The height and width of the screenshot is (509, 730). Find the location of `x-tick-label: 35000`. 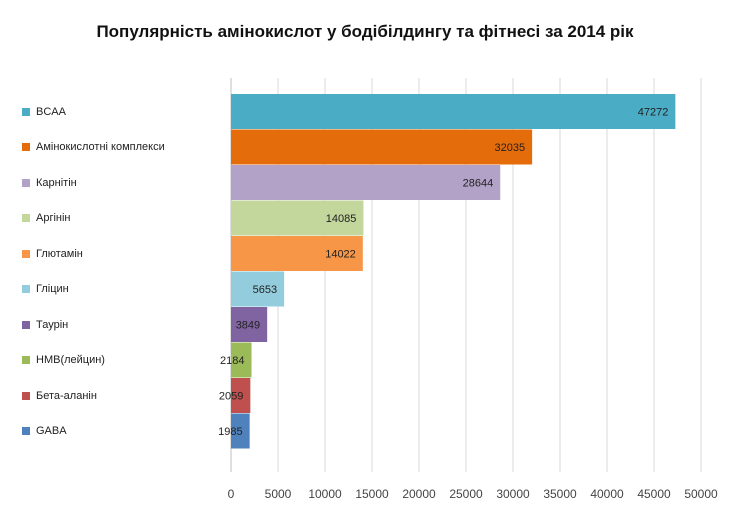

x-tick-label: 35000 is located at coordinates (560, 494).